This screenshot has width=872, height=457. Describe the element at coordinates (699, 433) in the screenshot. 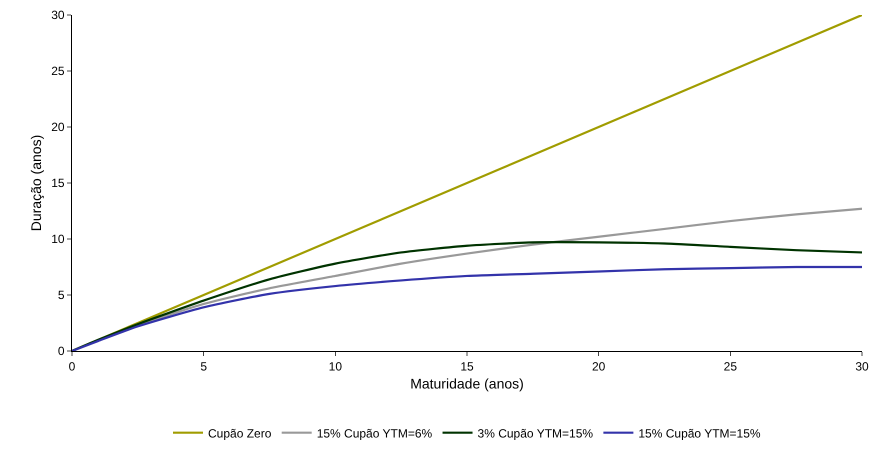

I see `legend-label: 15% Cupão YTM=15%` at that location.